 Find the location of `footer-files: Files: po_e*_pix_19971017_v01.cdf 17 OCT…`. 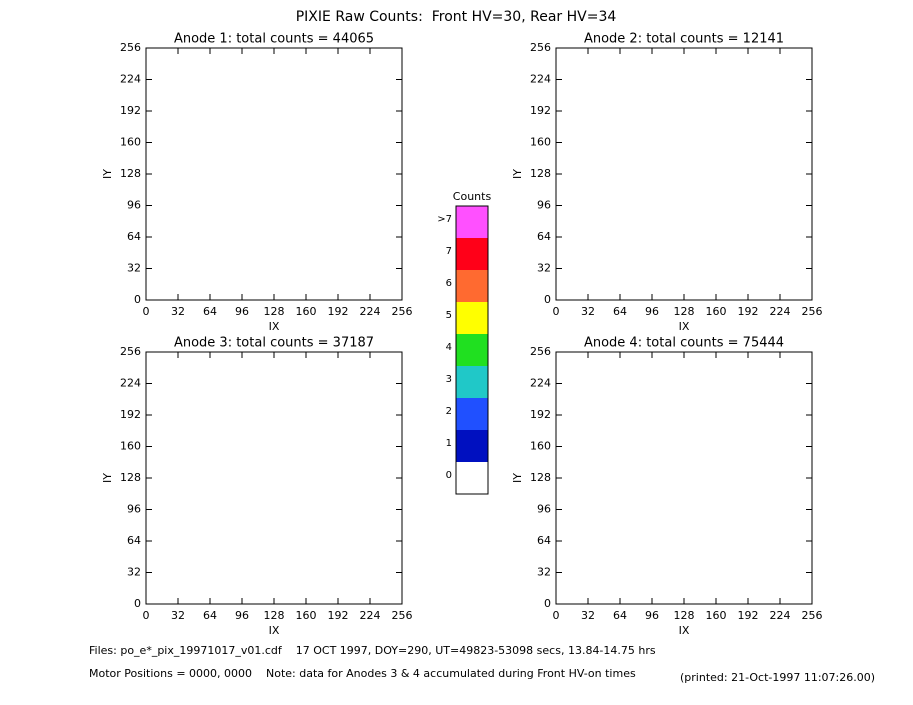

footer-files: Files: po_e*_pix_19971017_v01.cdf 17 OCT… is located at coordinates (372, 650).